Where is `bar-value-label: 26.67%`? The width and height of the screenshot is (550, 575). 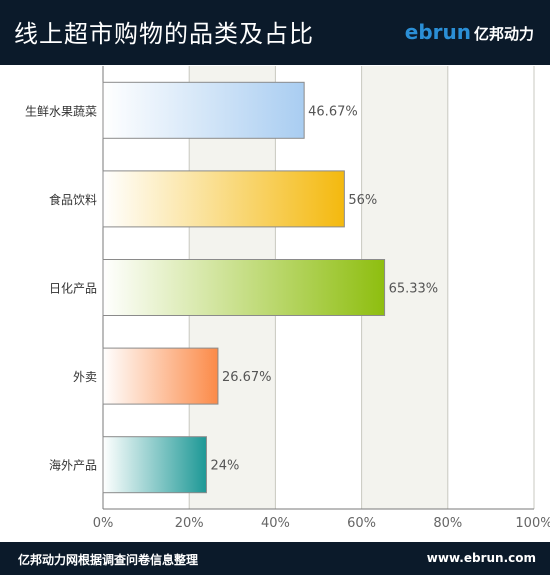 bar-value-label: 26.67% is located at coordinates (247, 377).